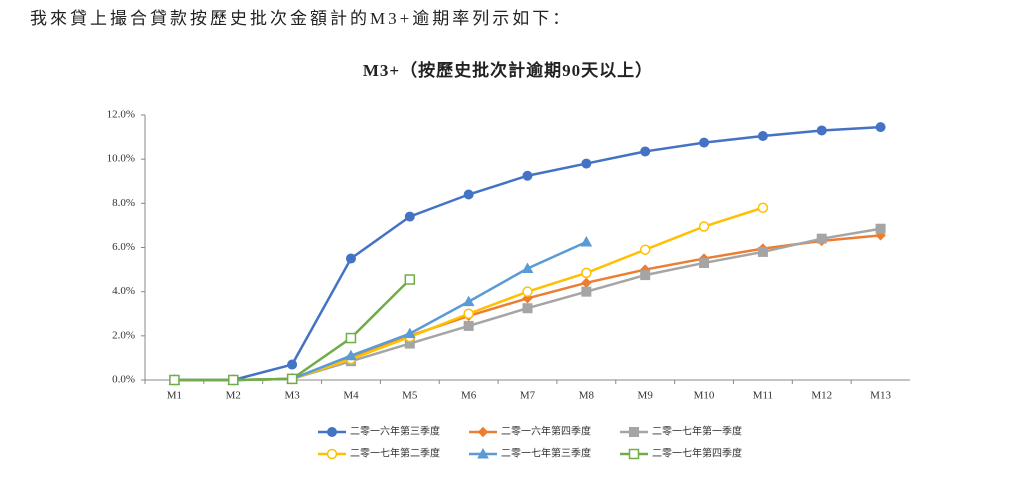 The width and height of the screenshot is (1016, 480). What do you see at coordinates (121, 115) in the screenshot?
I see `y-tick-label: 12.0%` at bounding box center [121, 115].